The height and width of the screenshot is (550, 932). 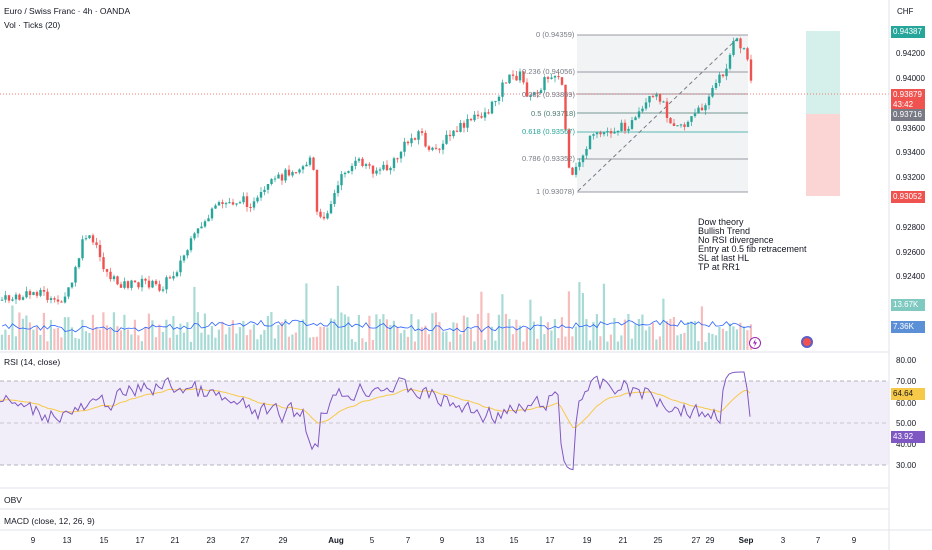 What do you see at coordinates (910, 252) in the screenshot?
I see `price-tick: 0.92600` at bounding box center [910, 252].